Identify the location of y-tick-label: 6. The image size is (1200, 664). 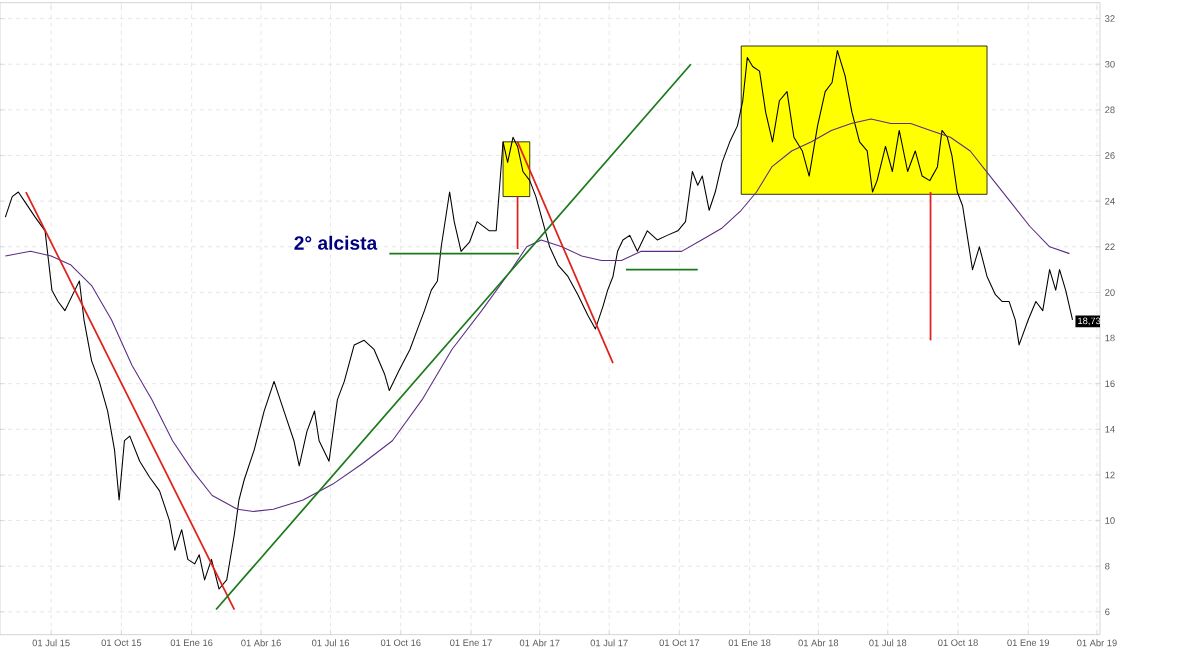
(1107, 612).